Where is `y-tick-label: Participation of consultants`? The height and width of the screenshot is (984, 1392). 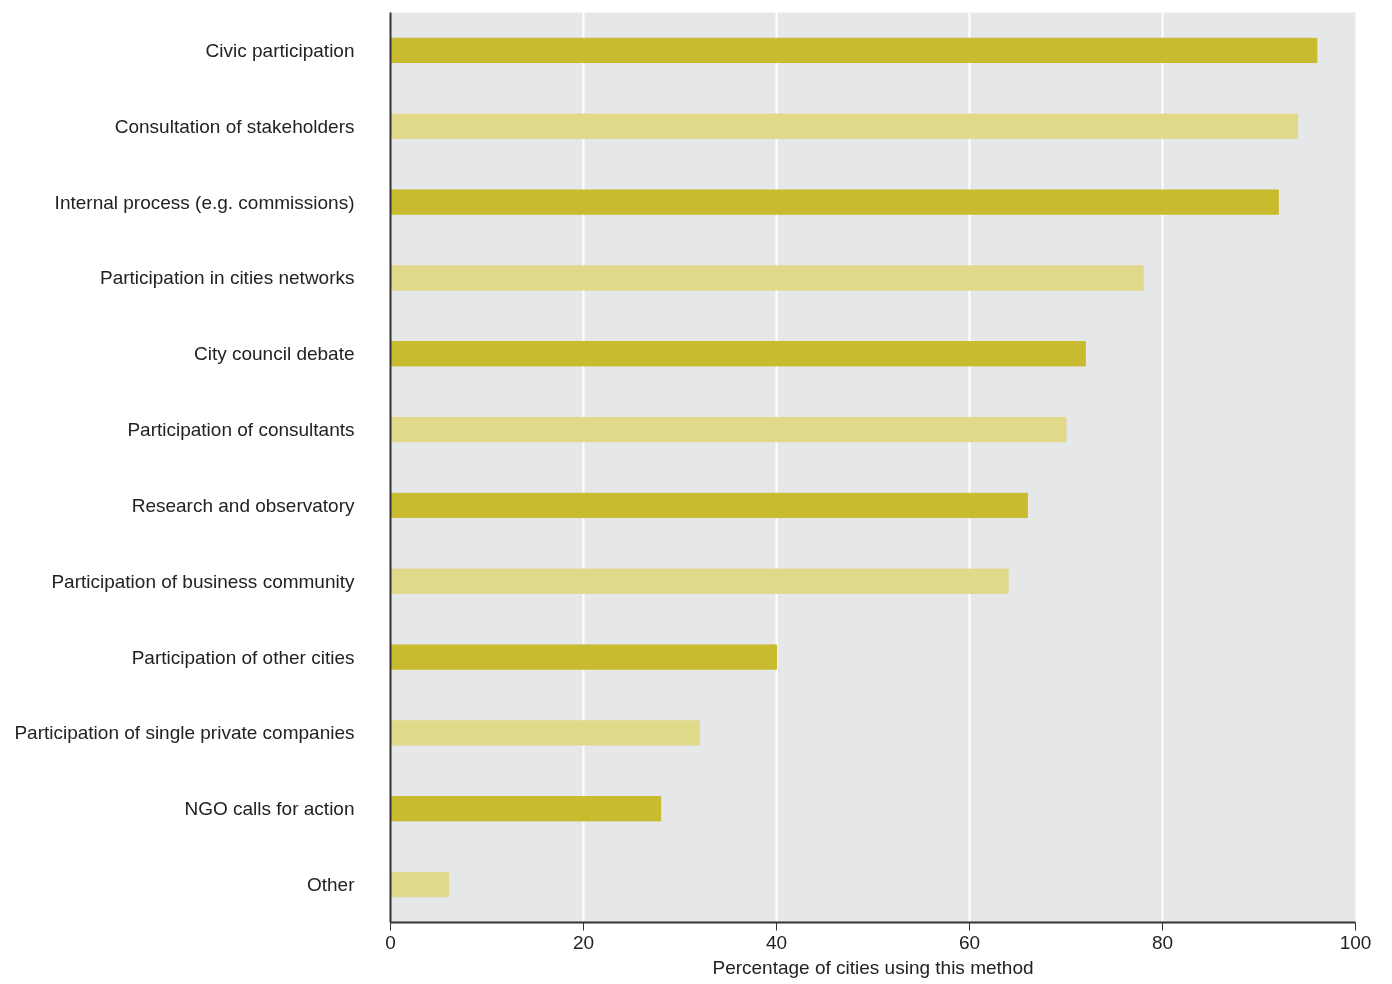
y-tick-label: Participation of consultants is located at coordinates (241, 430).